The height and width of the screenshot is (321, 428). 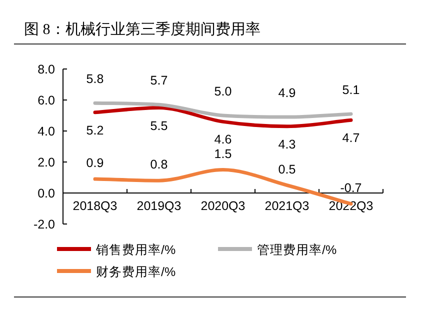 I want to click on legend-label: 销售费用率/%, so click(x=135, y=249).